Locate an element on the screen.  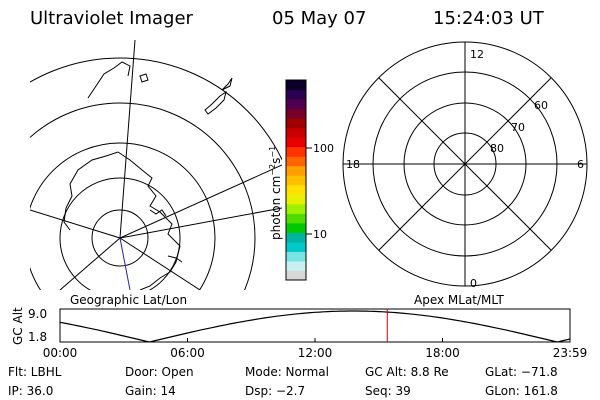
timeline-tick-label: 18:00 is located at coordinates (442, 353).